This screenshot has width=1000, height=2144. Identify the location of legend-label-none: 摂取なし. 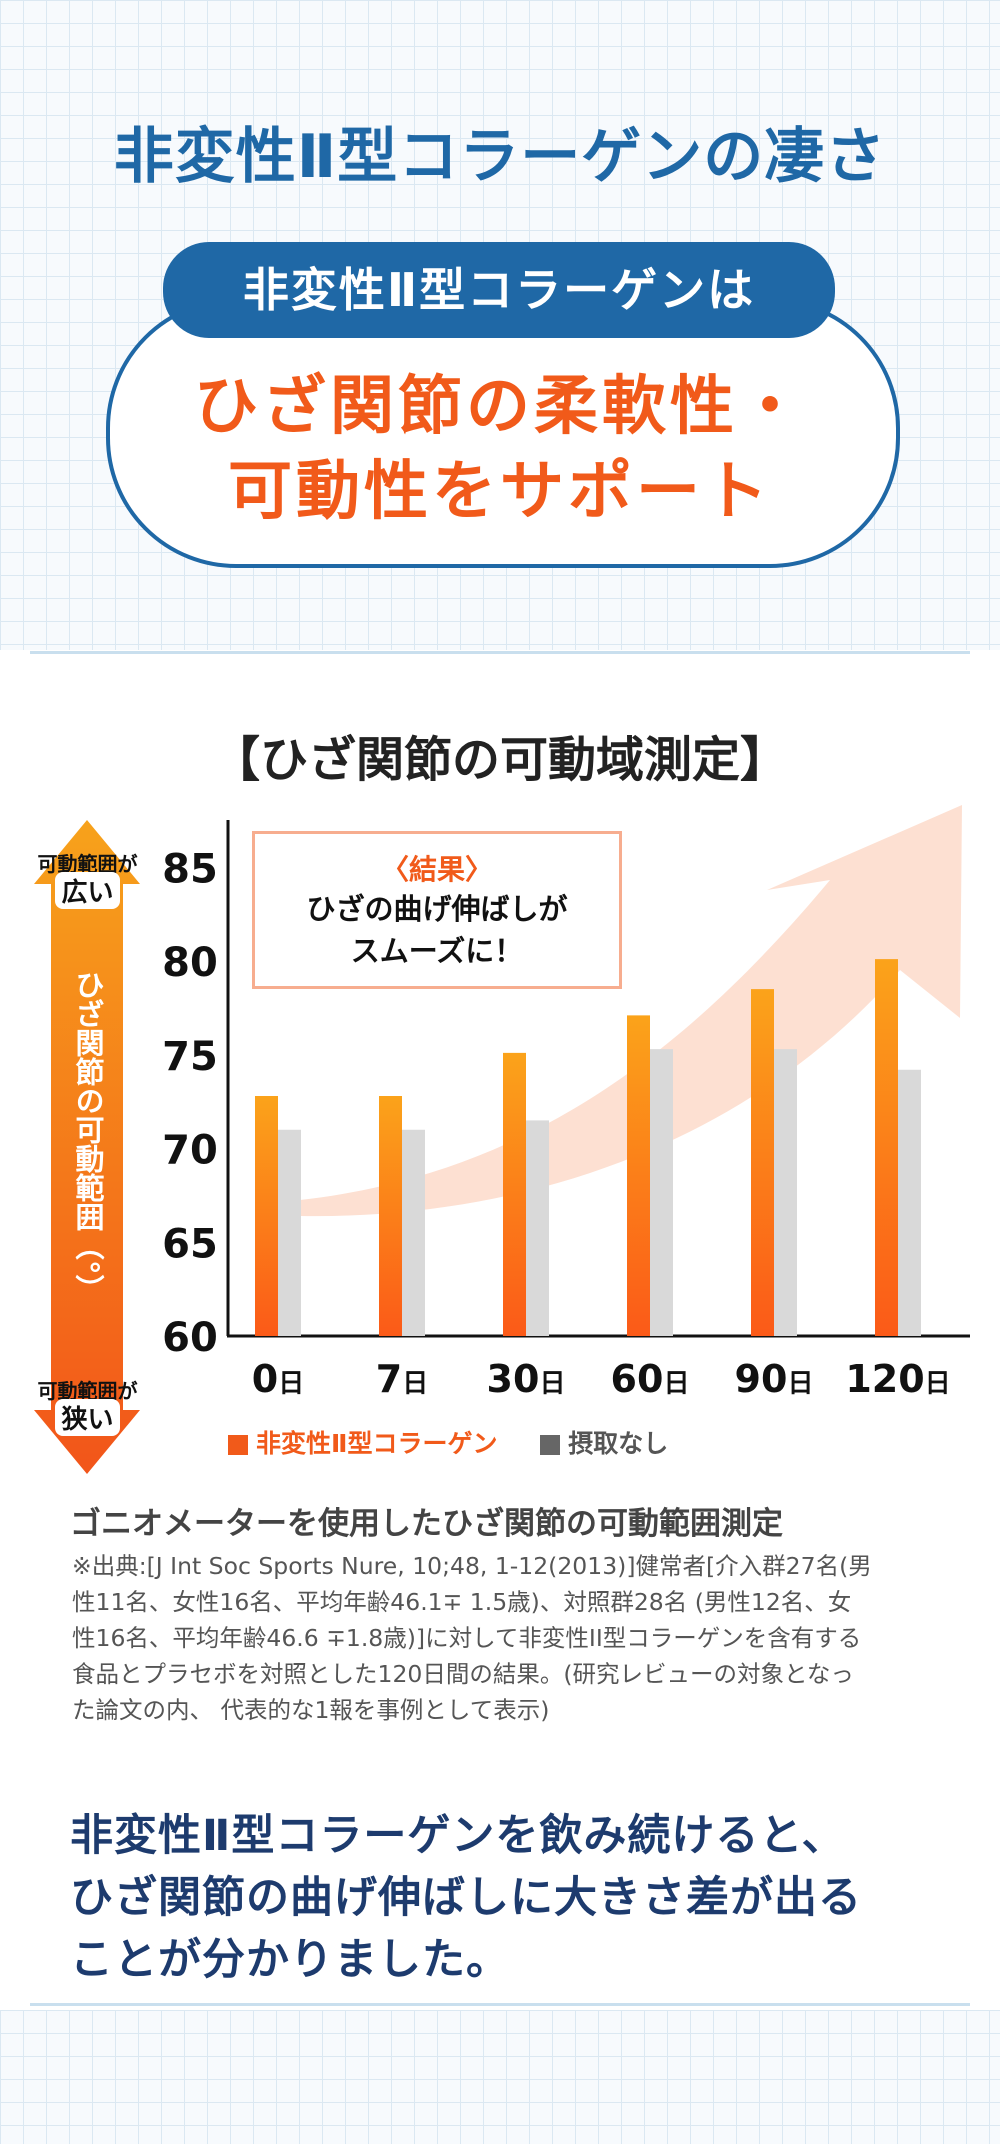
(618, 1443).